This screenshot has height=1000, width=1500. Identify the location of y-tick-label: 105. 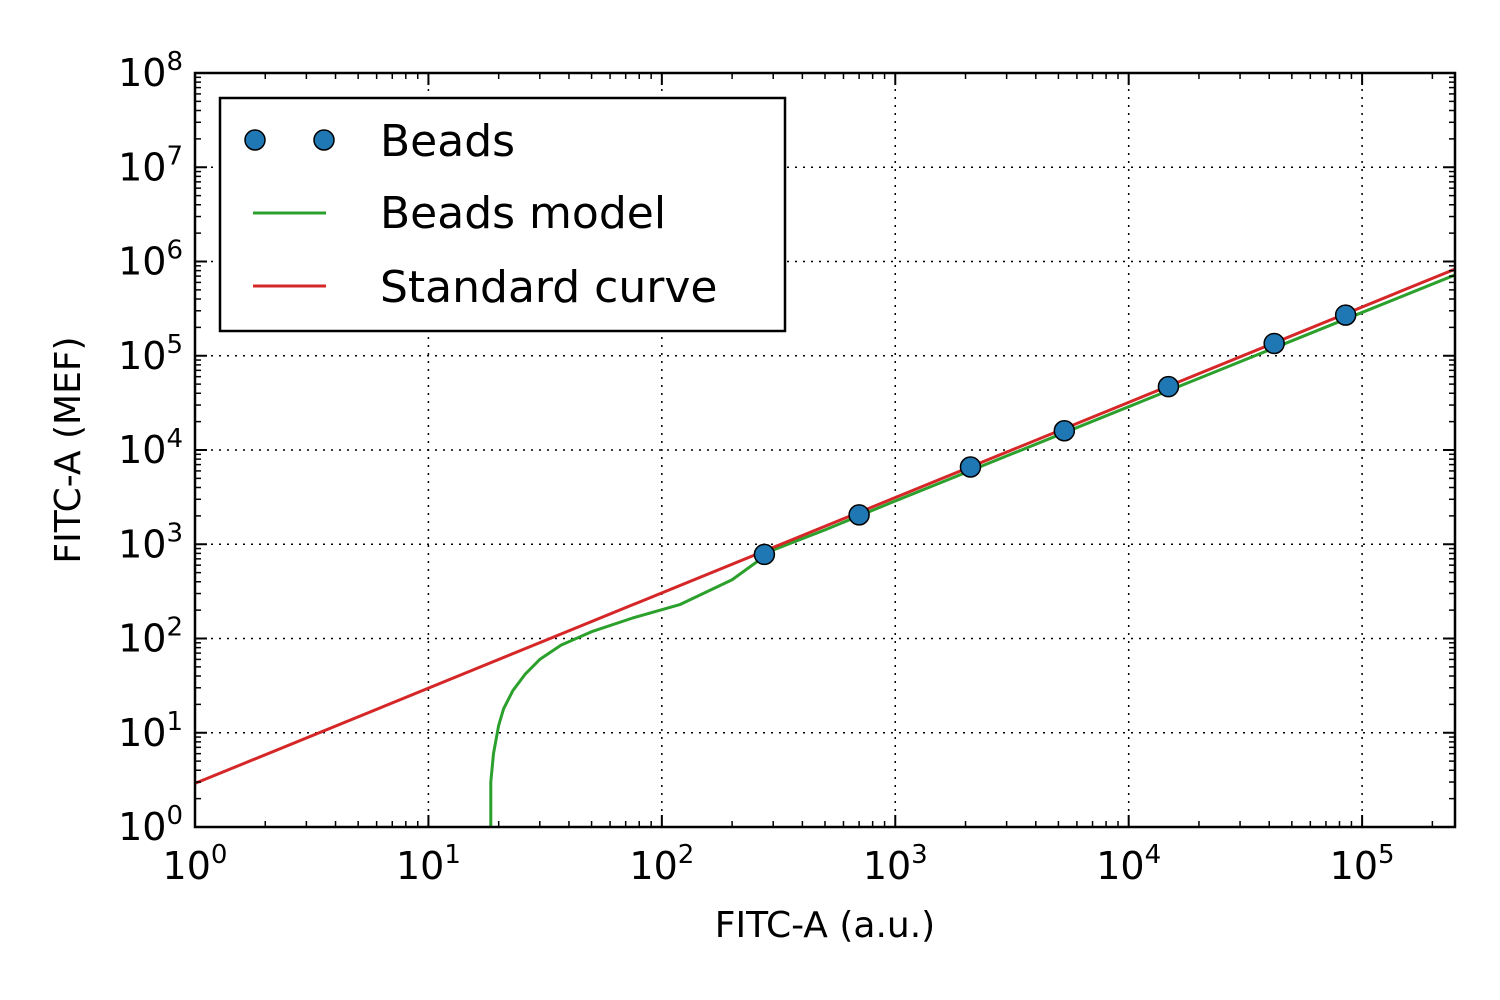
(150, 354).